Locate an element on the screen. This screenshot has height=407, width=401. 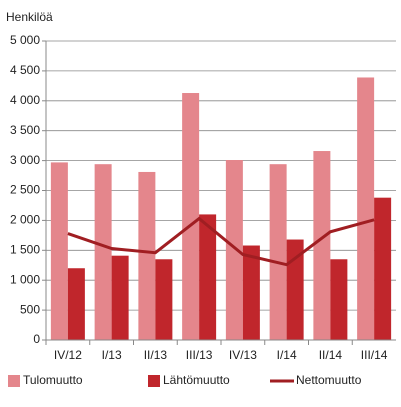
legend-label: Lähtömuutto is located at coordinates (196, 380).